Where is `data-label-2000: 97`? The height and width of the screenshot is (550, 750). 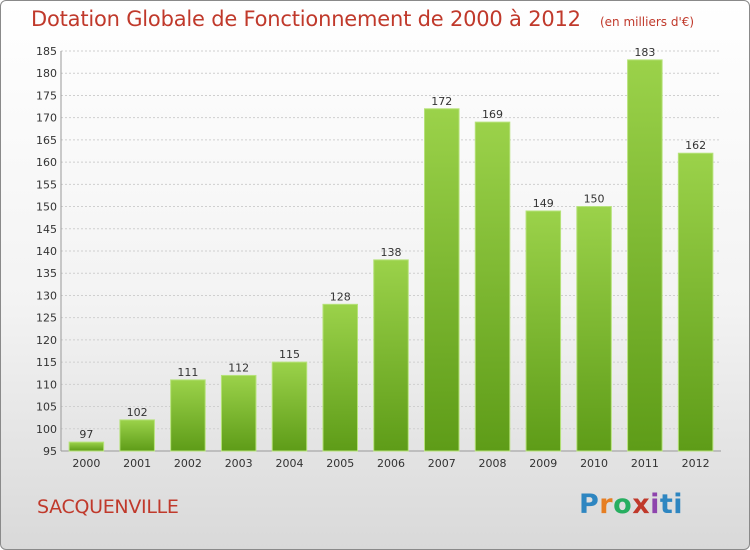 data-label-2000: 97 is located at coordinates (86, 434).